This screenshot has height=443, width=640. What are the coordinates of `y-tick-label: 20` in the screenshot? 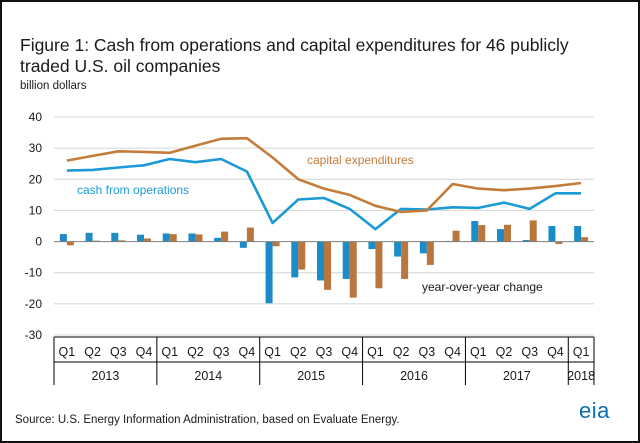 It's located at (36, 179).